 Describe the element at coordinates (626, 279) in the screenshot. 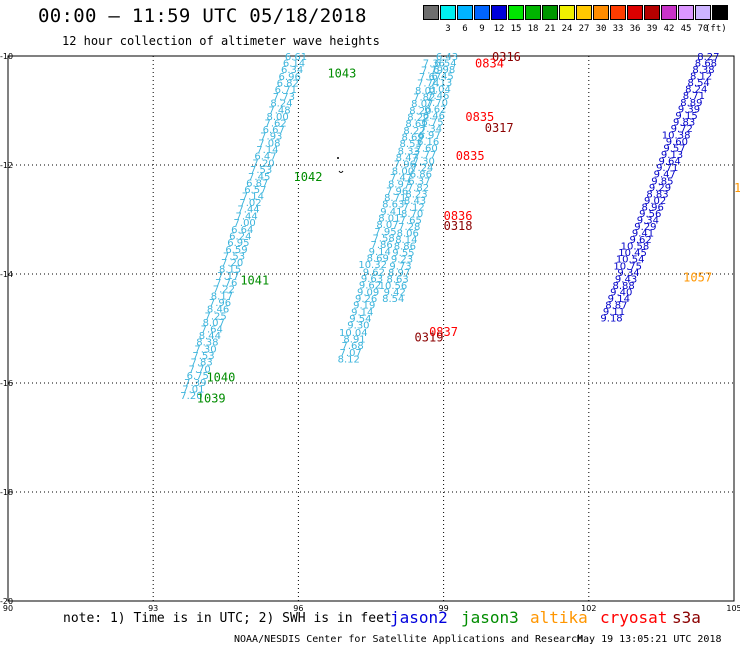

I see `swh-value-label: 9.43` at that location.